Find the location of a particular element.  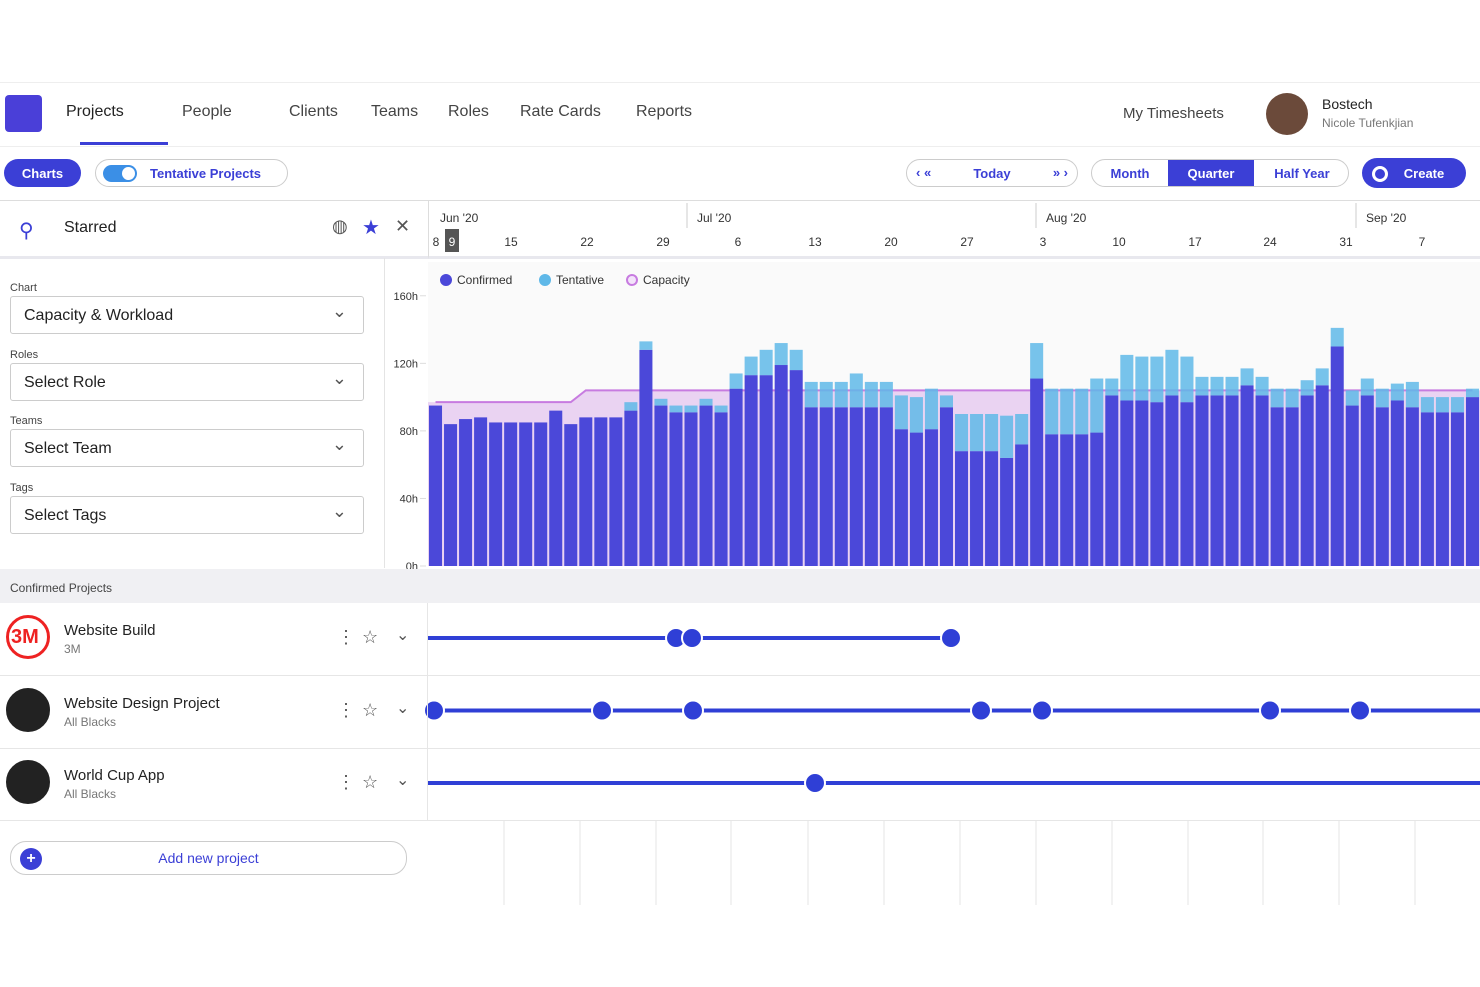

timesheets-link: My Timesheets is located at coordinates (1173, 113).